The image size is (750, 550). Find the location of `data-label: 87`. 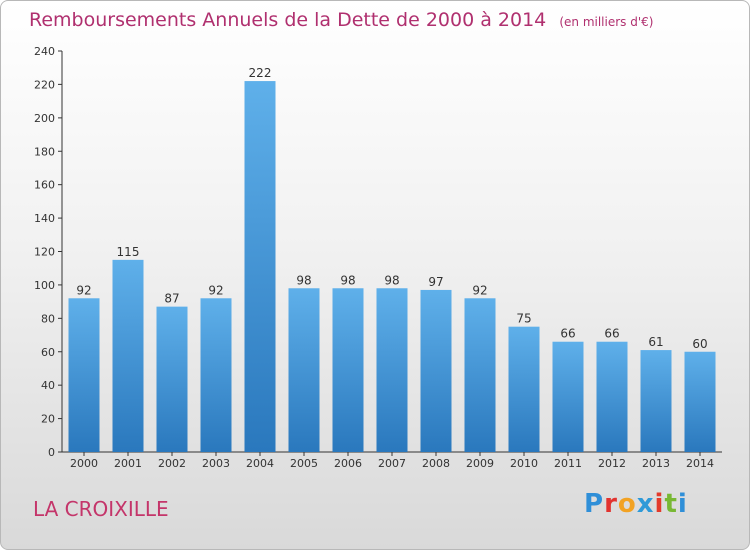

data-label: 87 is located at coordinates (171, 299).